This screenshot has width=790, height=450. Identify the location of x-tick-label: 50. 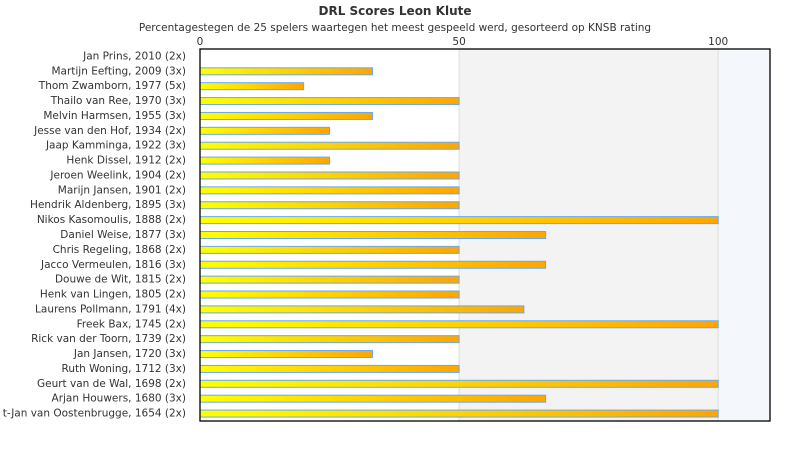
(458, 42).